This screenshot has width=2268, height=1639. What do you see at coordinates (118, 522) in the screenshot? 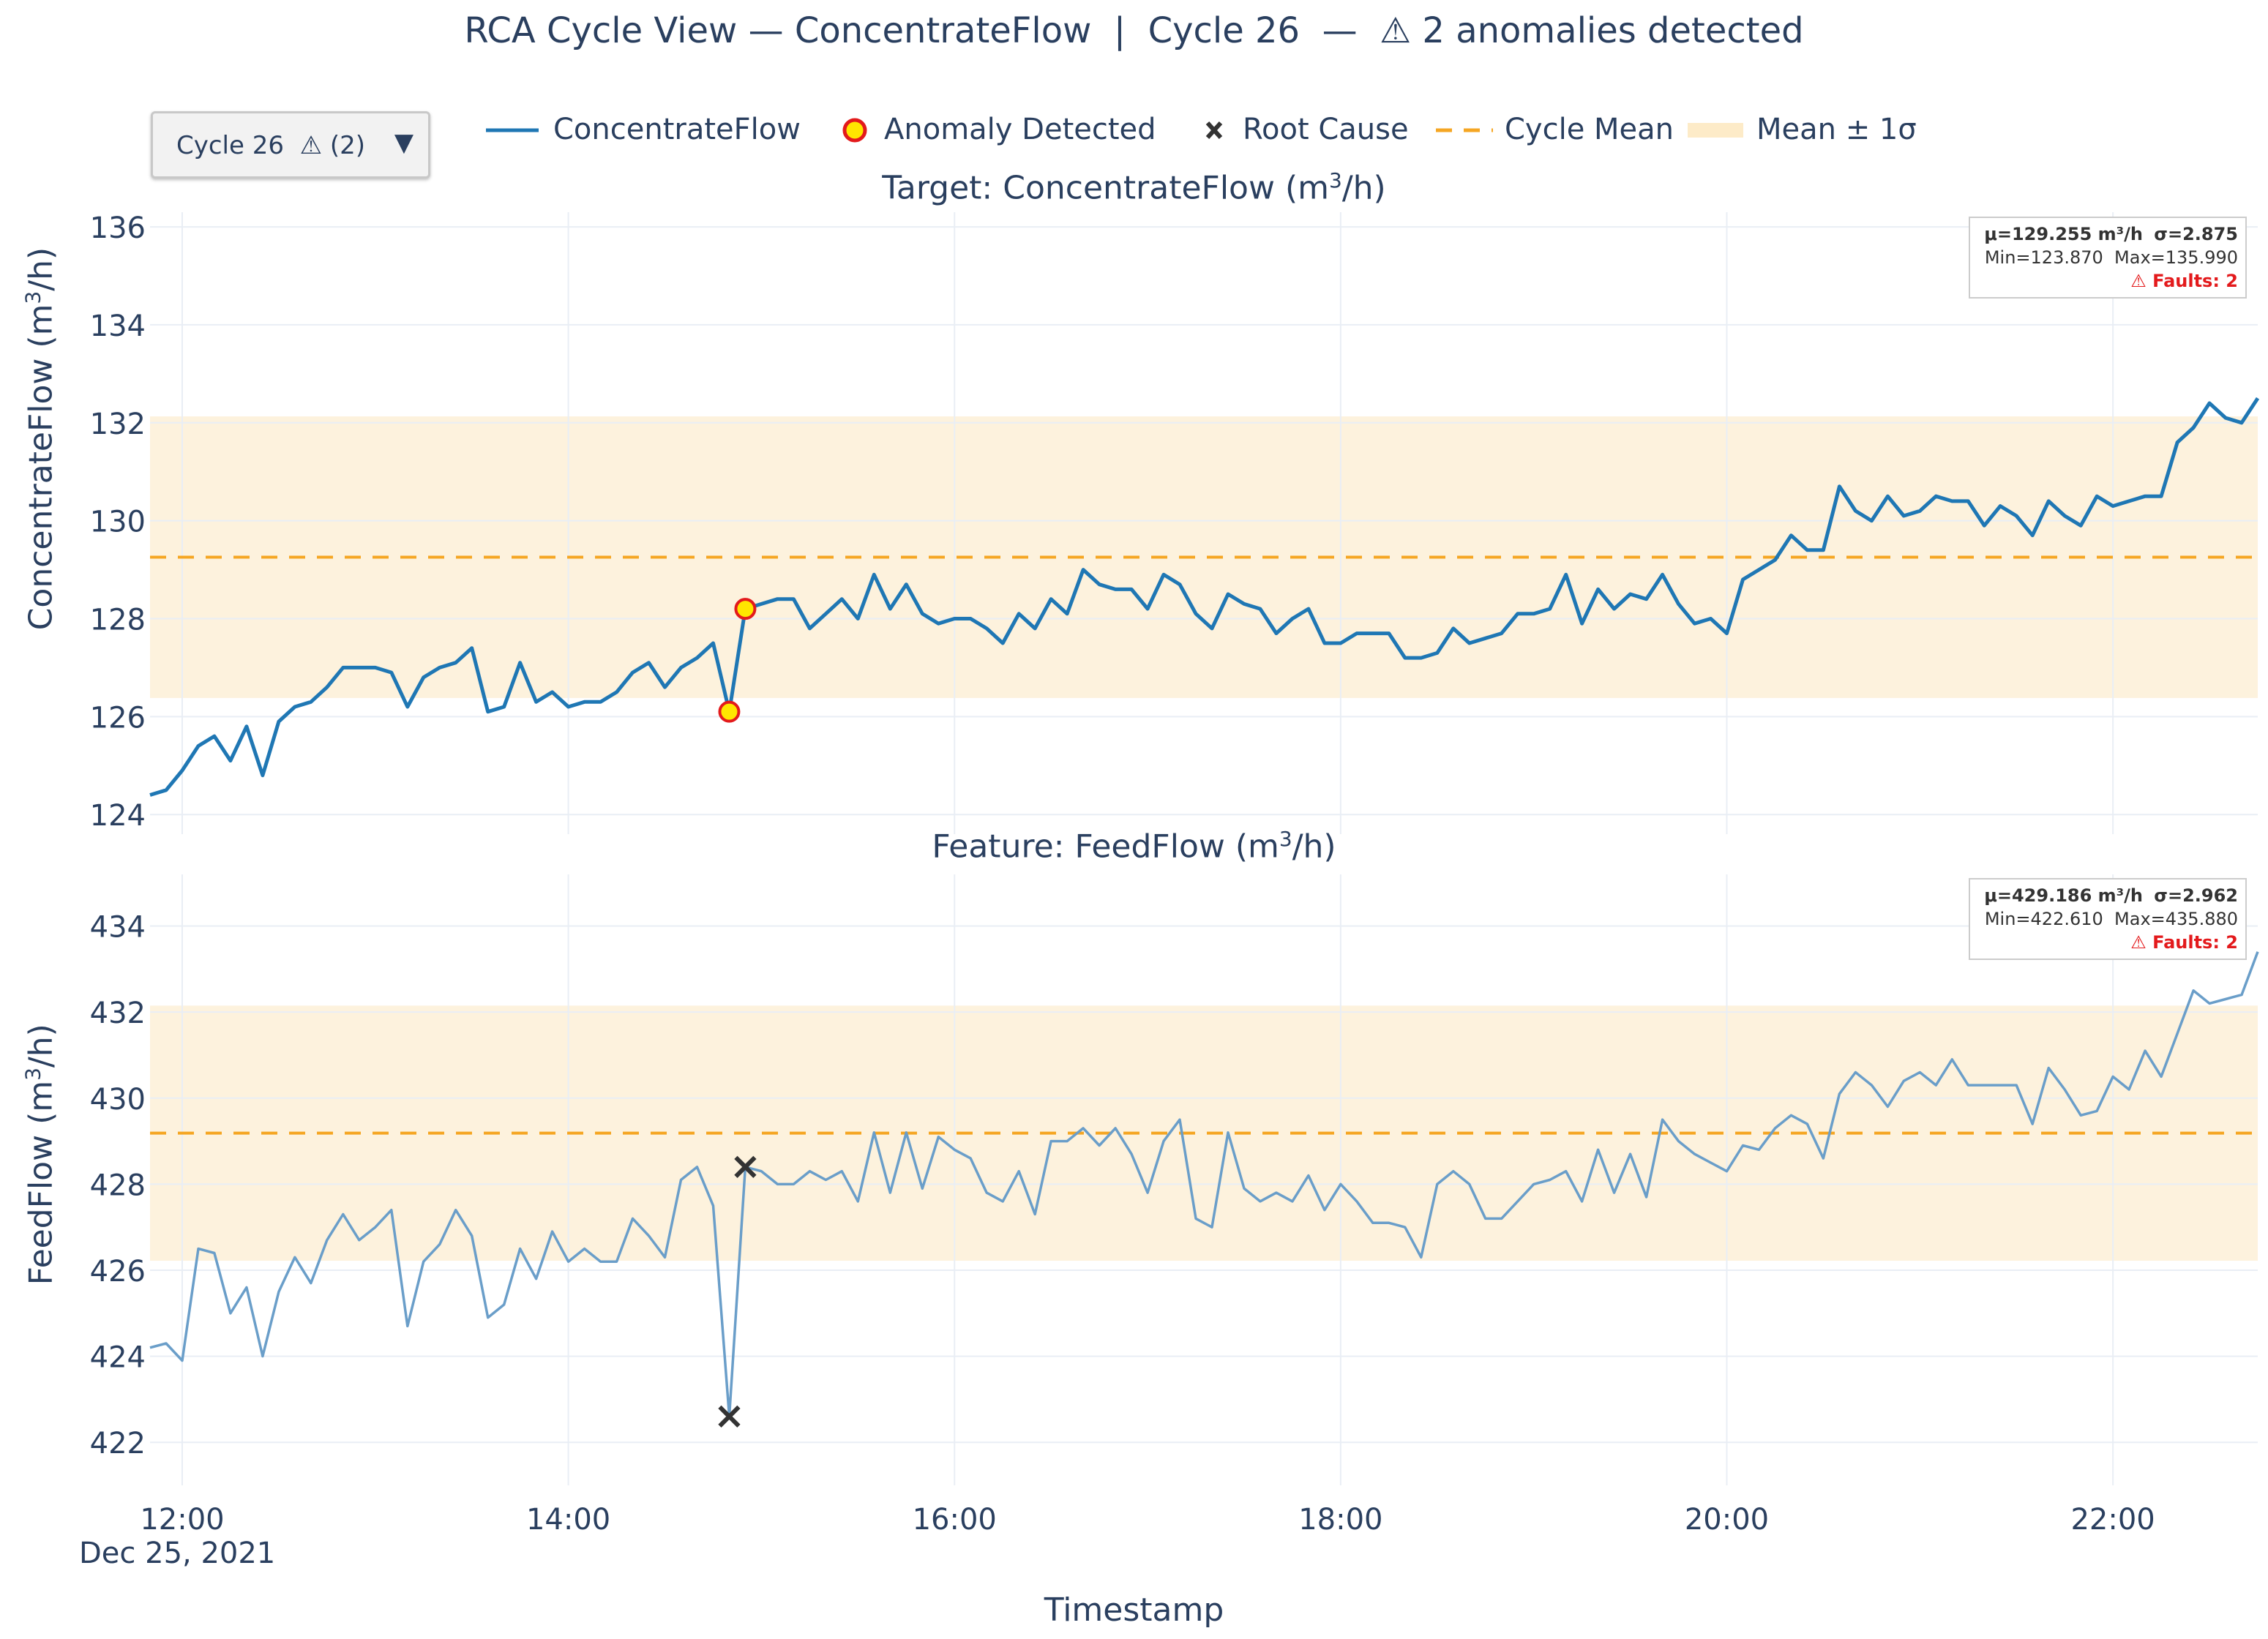
I see `y-tick-label: 130` at bounding box center [118, 522].